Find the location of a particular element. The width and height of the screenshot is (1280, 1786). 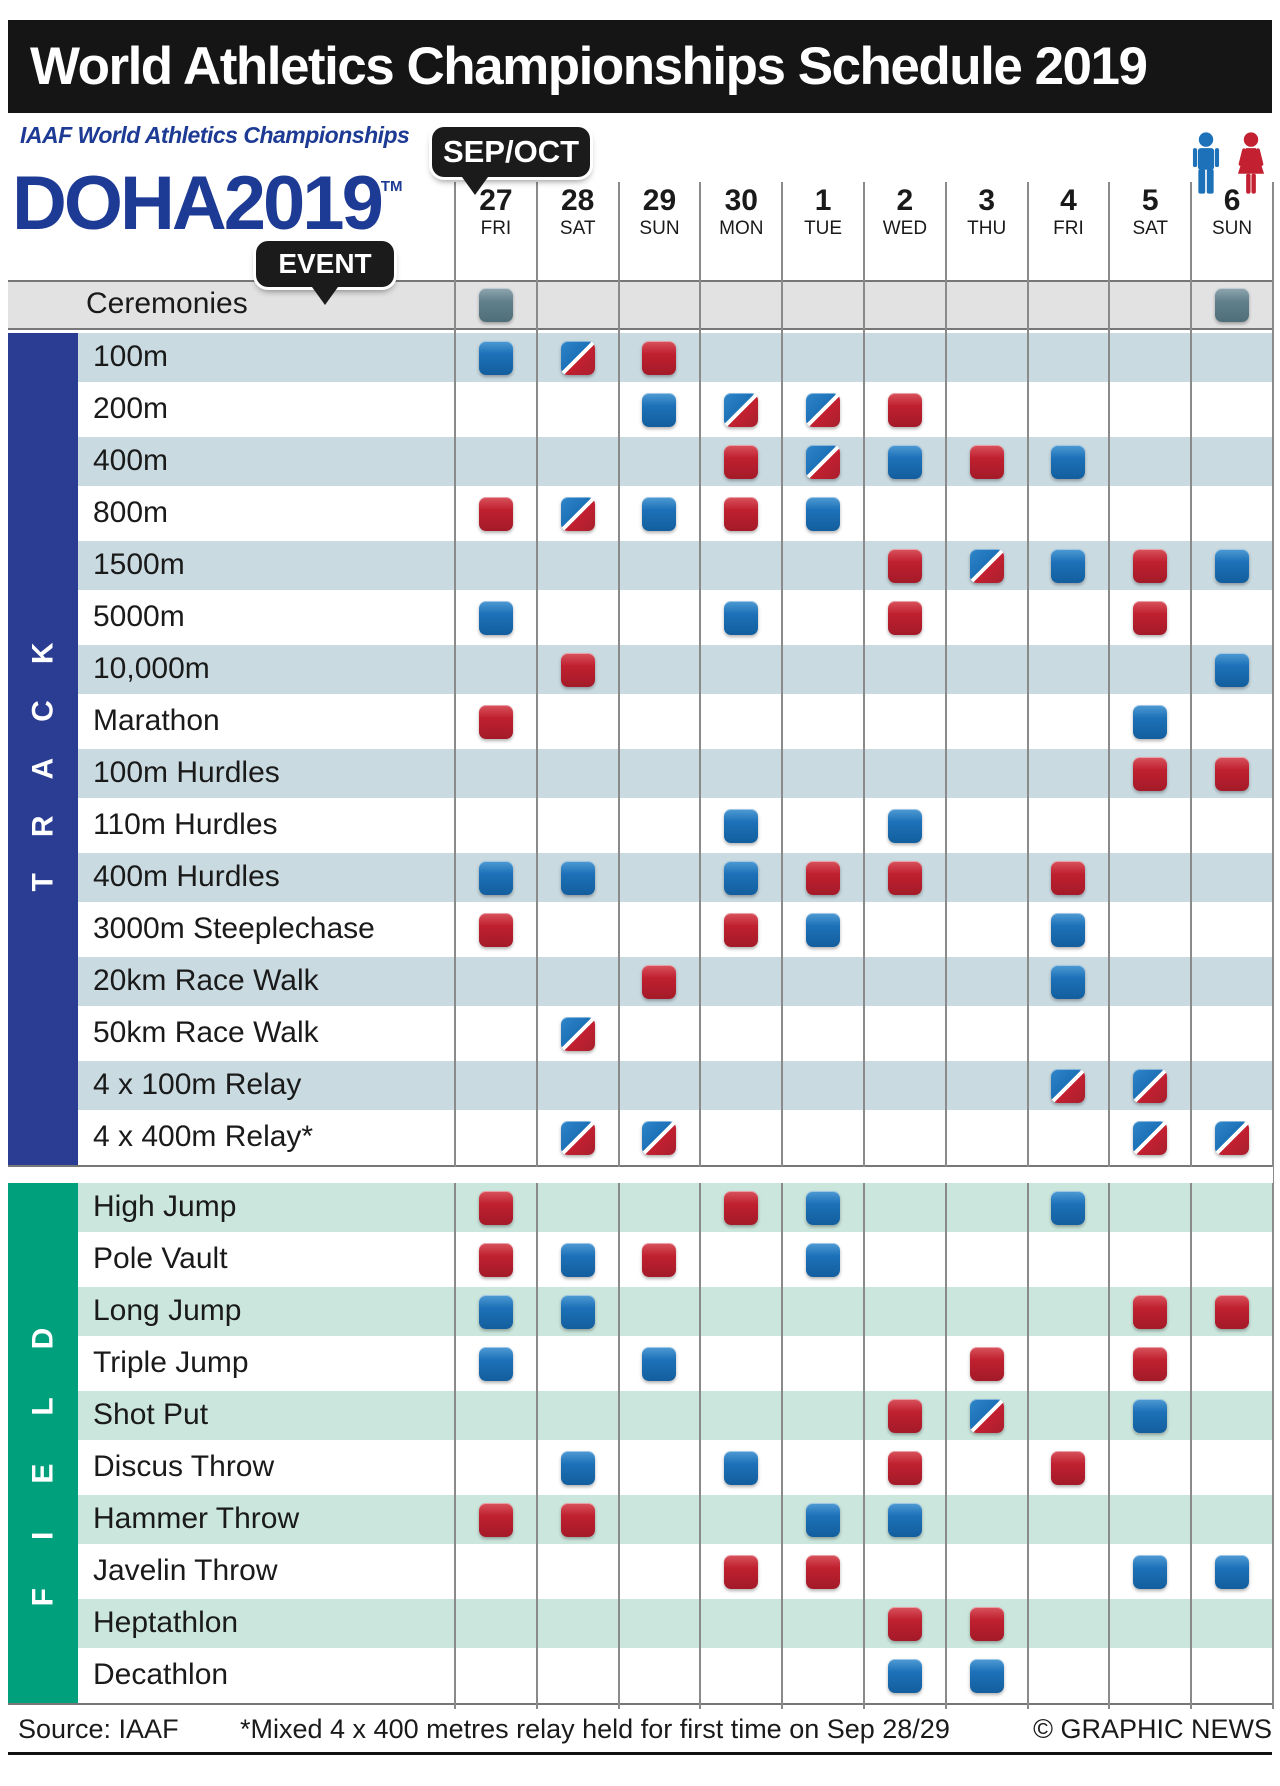

event-row: Decathlon is located at coordinates (675, 1677).